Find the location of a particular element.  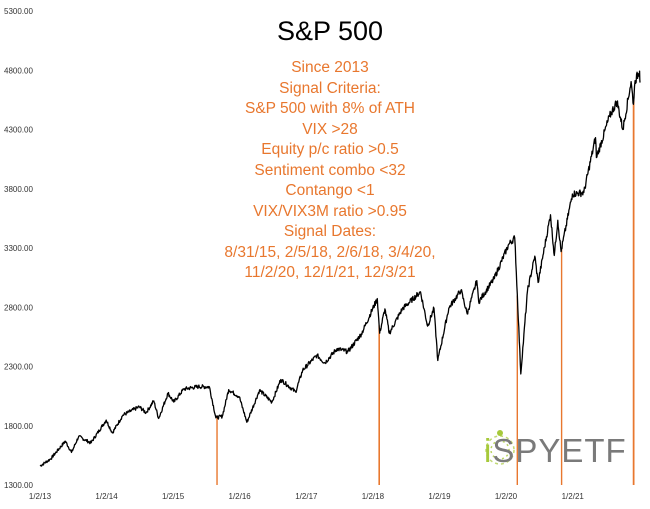

y-tick-label: 1800.00 is located at coordinates (18, 426).